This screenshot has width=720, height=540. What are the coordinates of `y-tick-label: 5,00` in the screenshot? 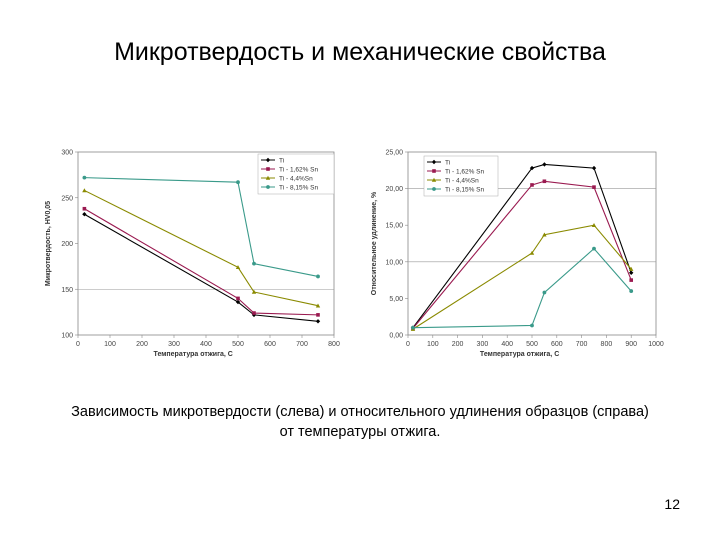 It's located at (396, 299).